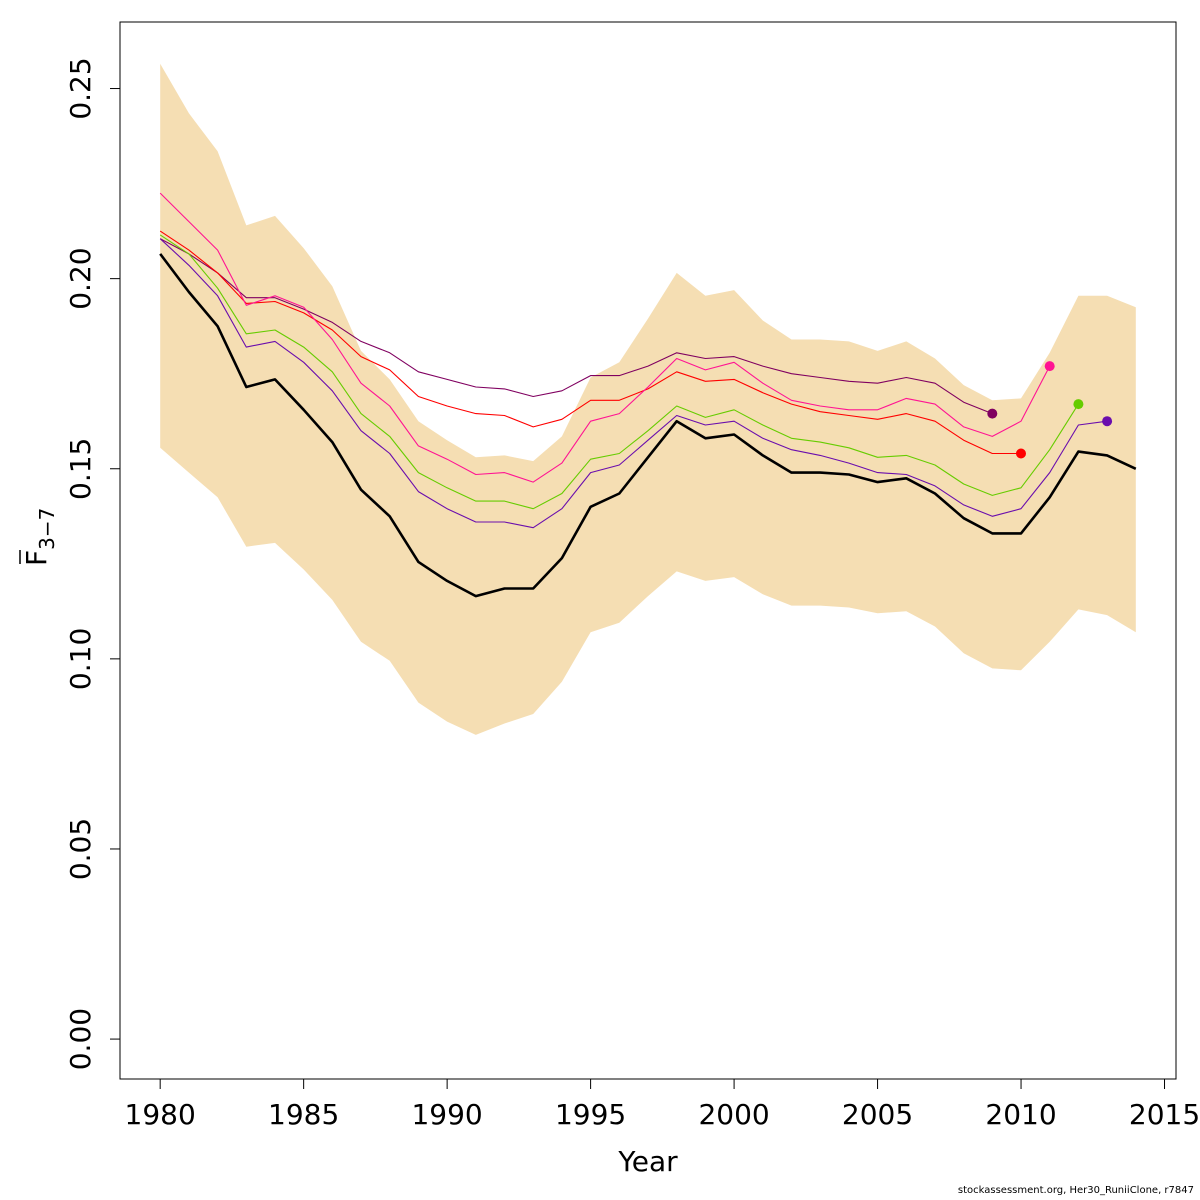 The height and width of the screenshot is (1200, 1200). What do you see at coordinates (80, 88) in the screenshot?
I see `y-tick-label-5: 0.25` at bounding box center [80, 88].